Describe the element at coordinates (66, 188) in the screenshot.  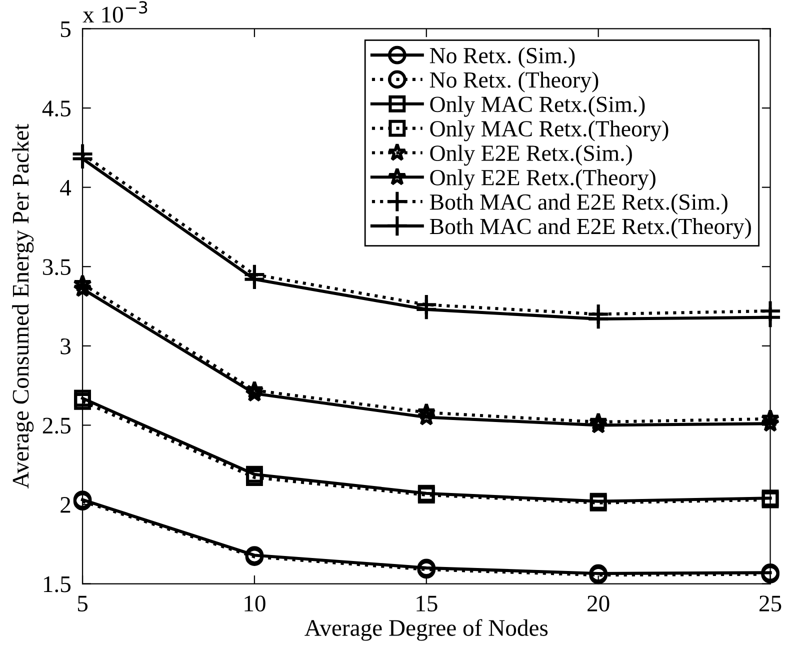
I see `y-tick-label: 4` at that location.